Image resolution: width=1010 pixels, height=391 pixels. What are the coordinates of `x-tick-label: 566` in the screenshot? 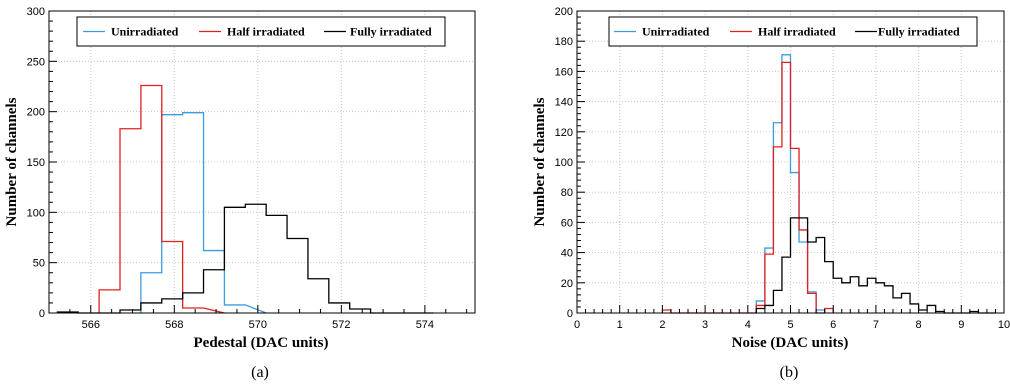 It's located at (91, 325).